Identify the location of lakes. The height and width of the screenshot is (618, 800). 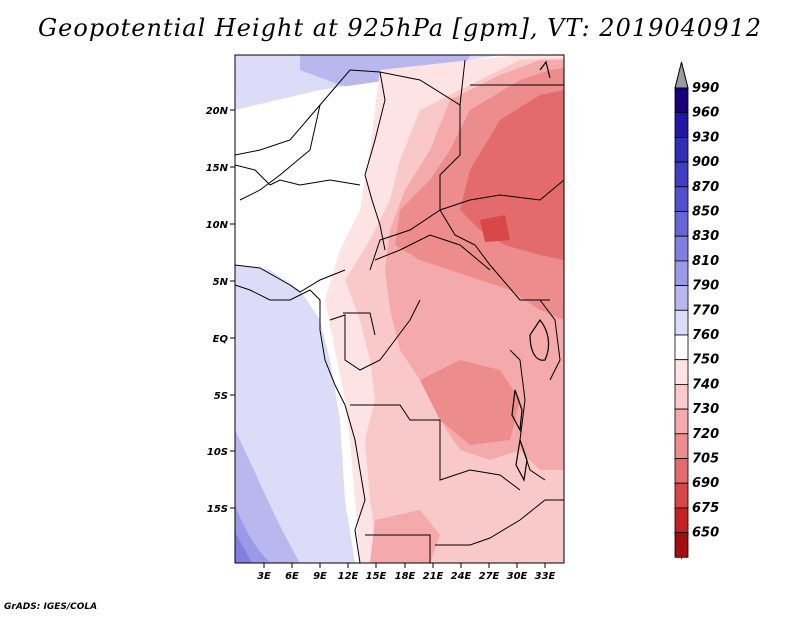
(531, 271).